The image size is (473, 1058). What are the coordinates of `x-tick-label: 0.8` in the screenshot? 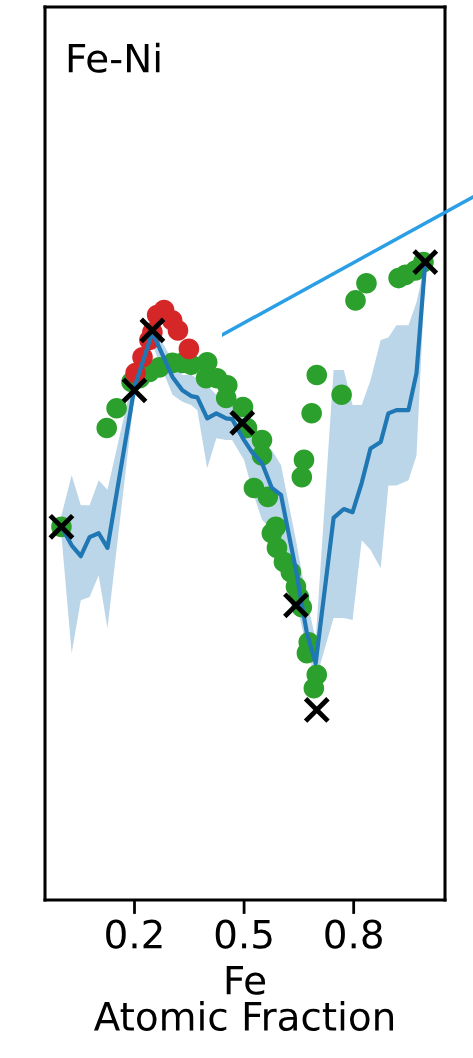 It's located at (353, 934).